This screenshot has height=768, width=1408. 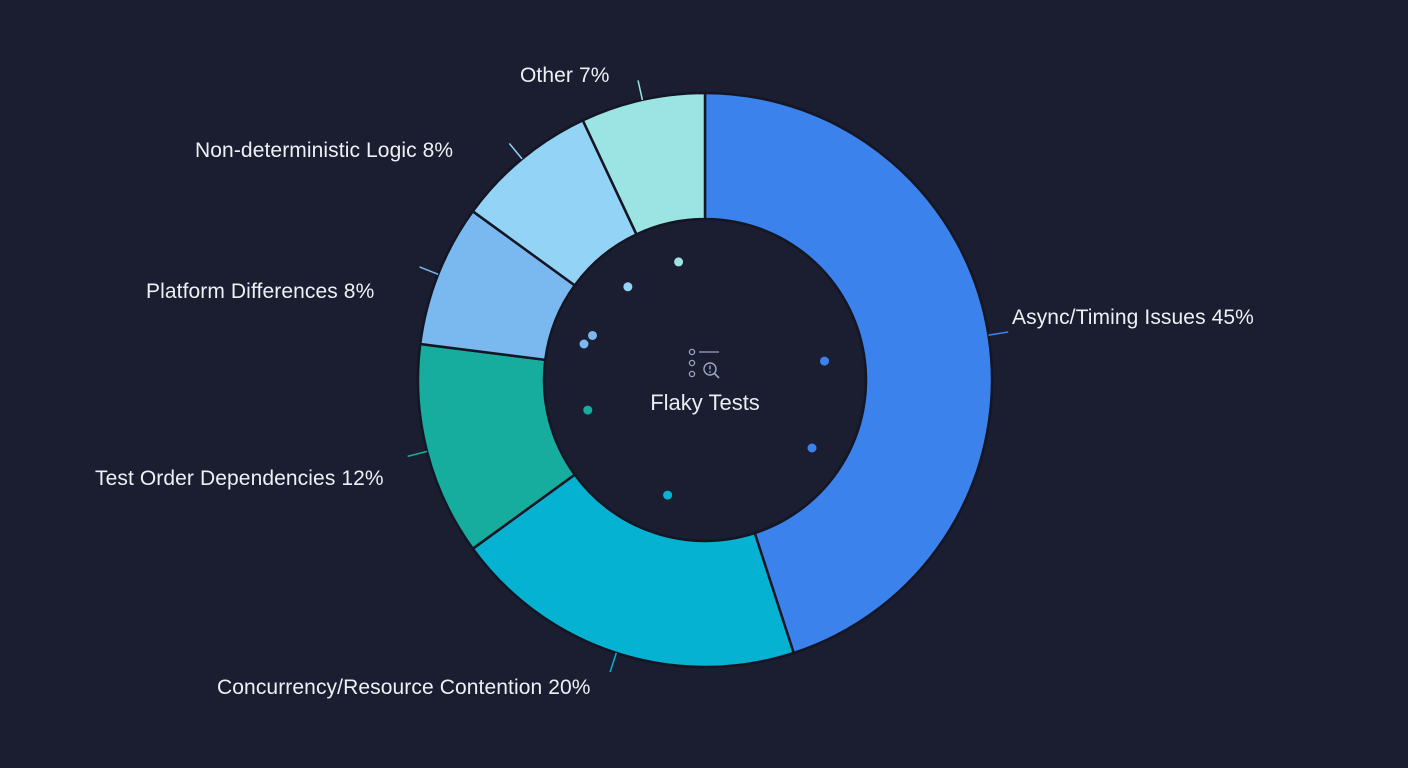 I want to click on label-test-order: Test Order Dependencies 12%, so click(x=239, y=478).